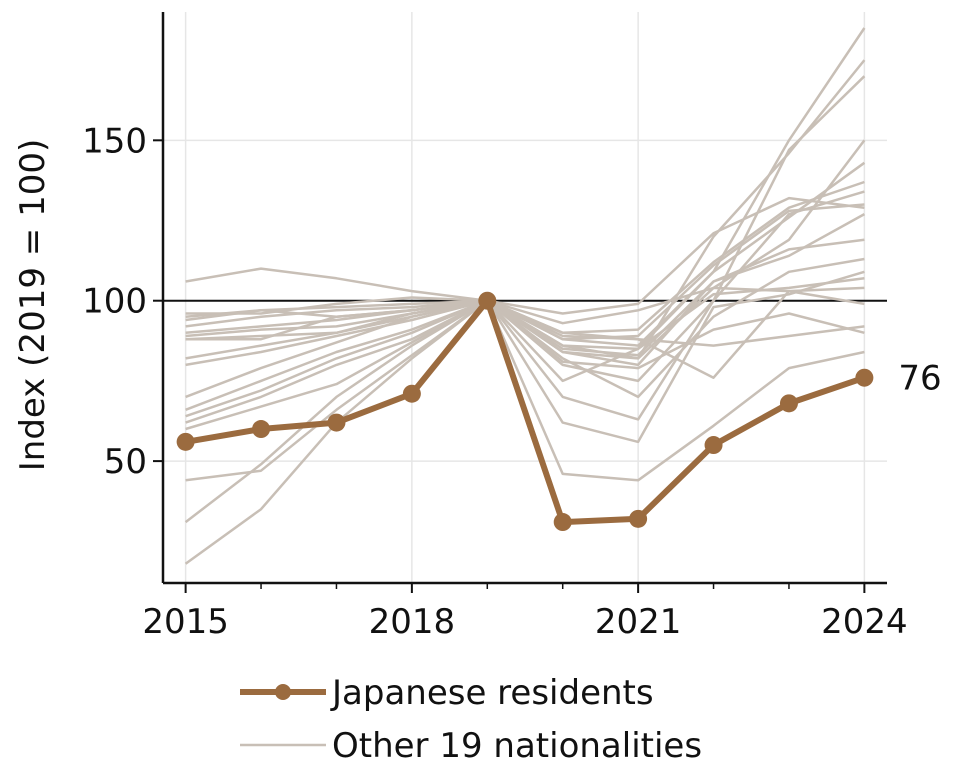  I want to click on y-axis-title: Index (2019 = 100), so click(33, 305).